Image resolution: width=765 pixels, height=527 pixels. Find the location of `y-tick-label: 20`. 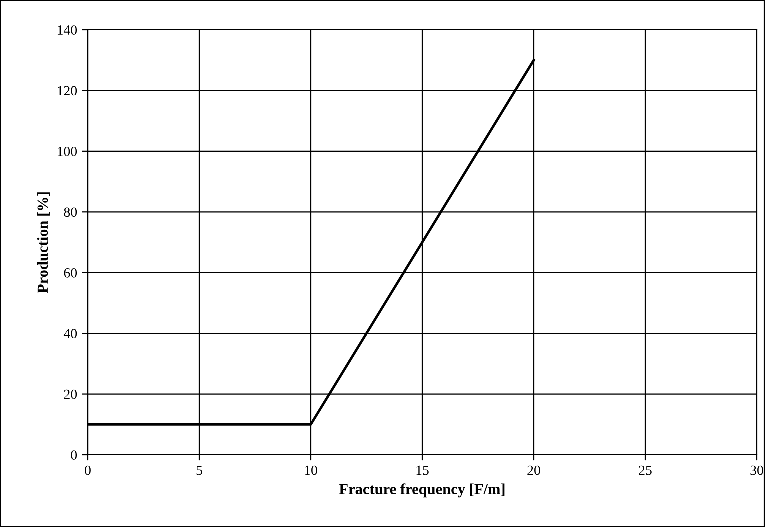

y-tick-label: 20 is located at coordinates (71, 395).